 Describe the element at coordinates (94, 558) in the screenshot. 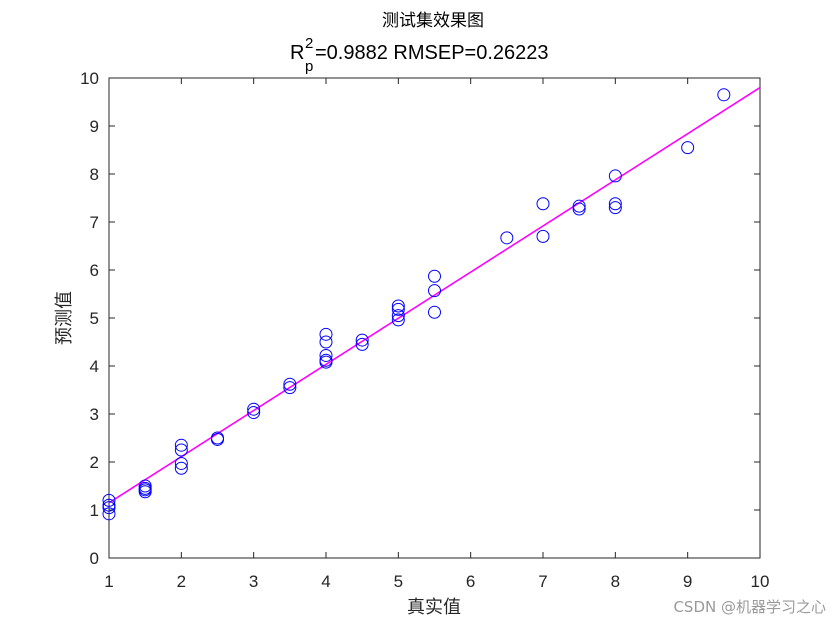

I see `y-tick-label: 0` at that location.